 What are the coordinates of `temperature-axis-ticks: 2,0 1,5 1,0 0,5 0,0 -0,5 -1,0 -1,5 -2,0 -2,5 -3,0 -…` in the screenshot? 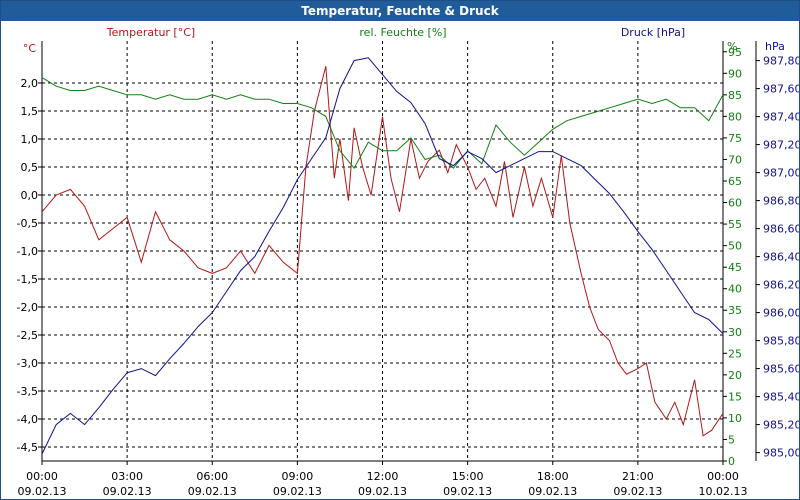 It's located at (29, 265).